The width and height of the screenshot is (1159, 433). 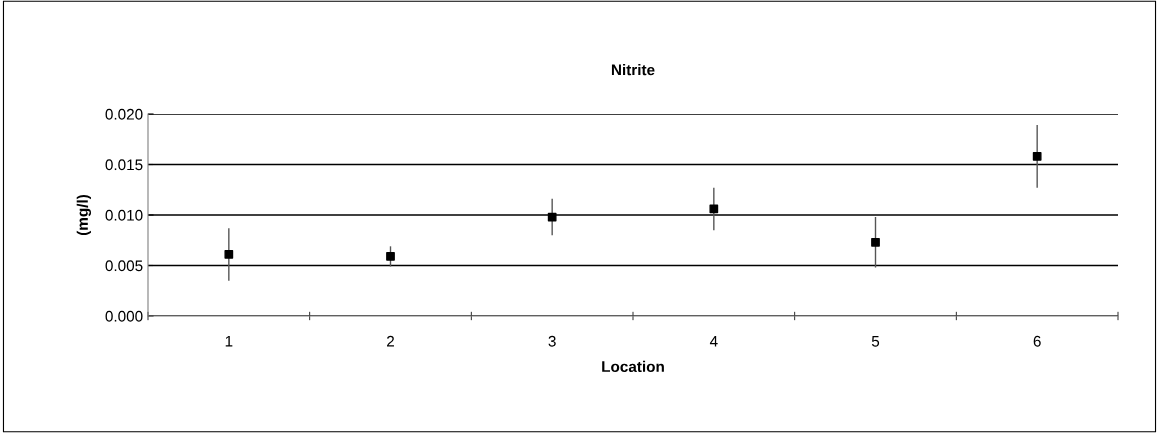 I want to click on y-tick-label: 0.000, so click(x=124, y=316).